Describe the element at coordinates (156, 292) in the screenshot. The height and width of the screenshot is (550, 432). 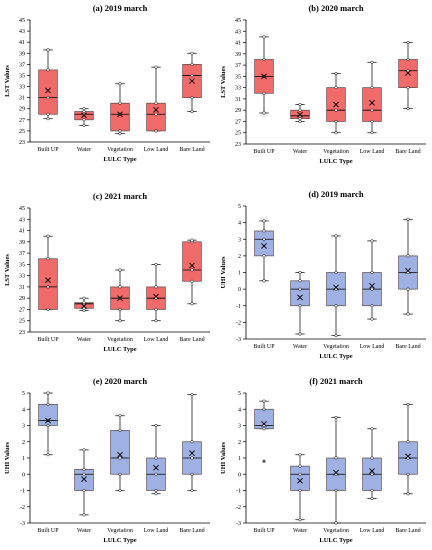
I see `box-low-land` at that location.